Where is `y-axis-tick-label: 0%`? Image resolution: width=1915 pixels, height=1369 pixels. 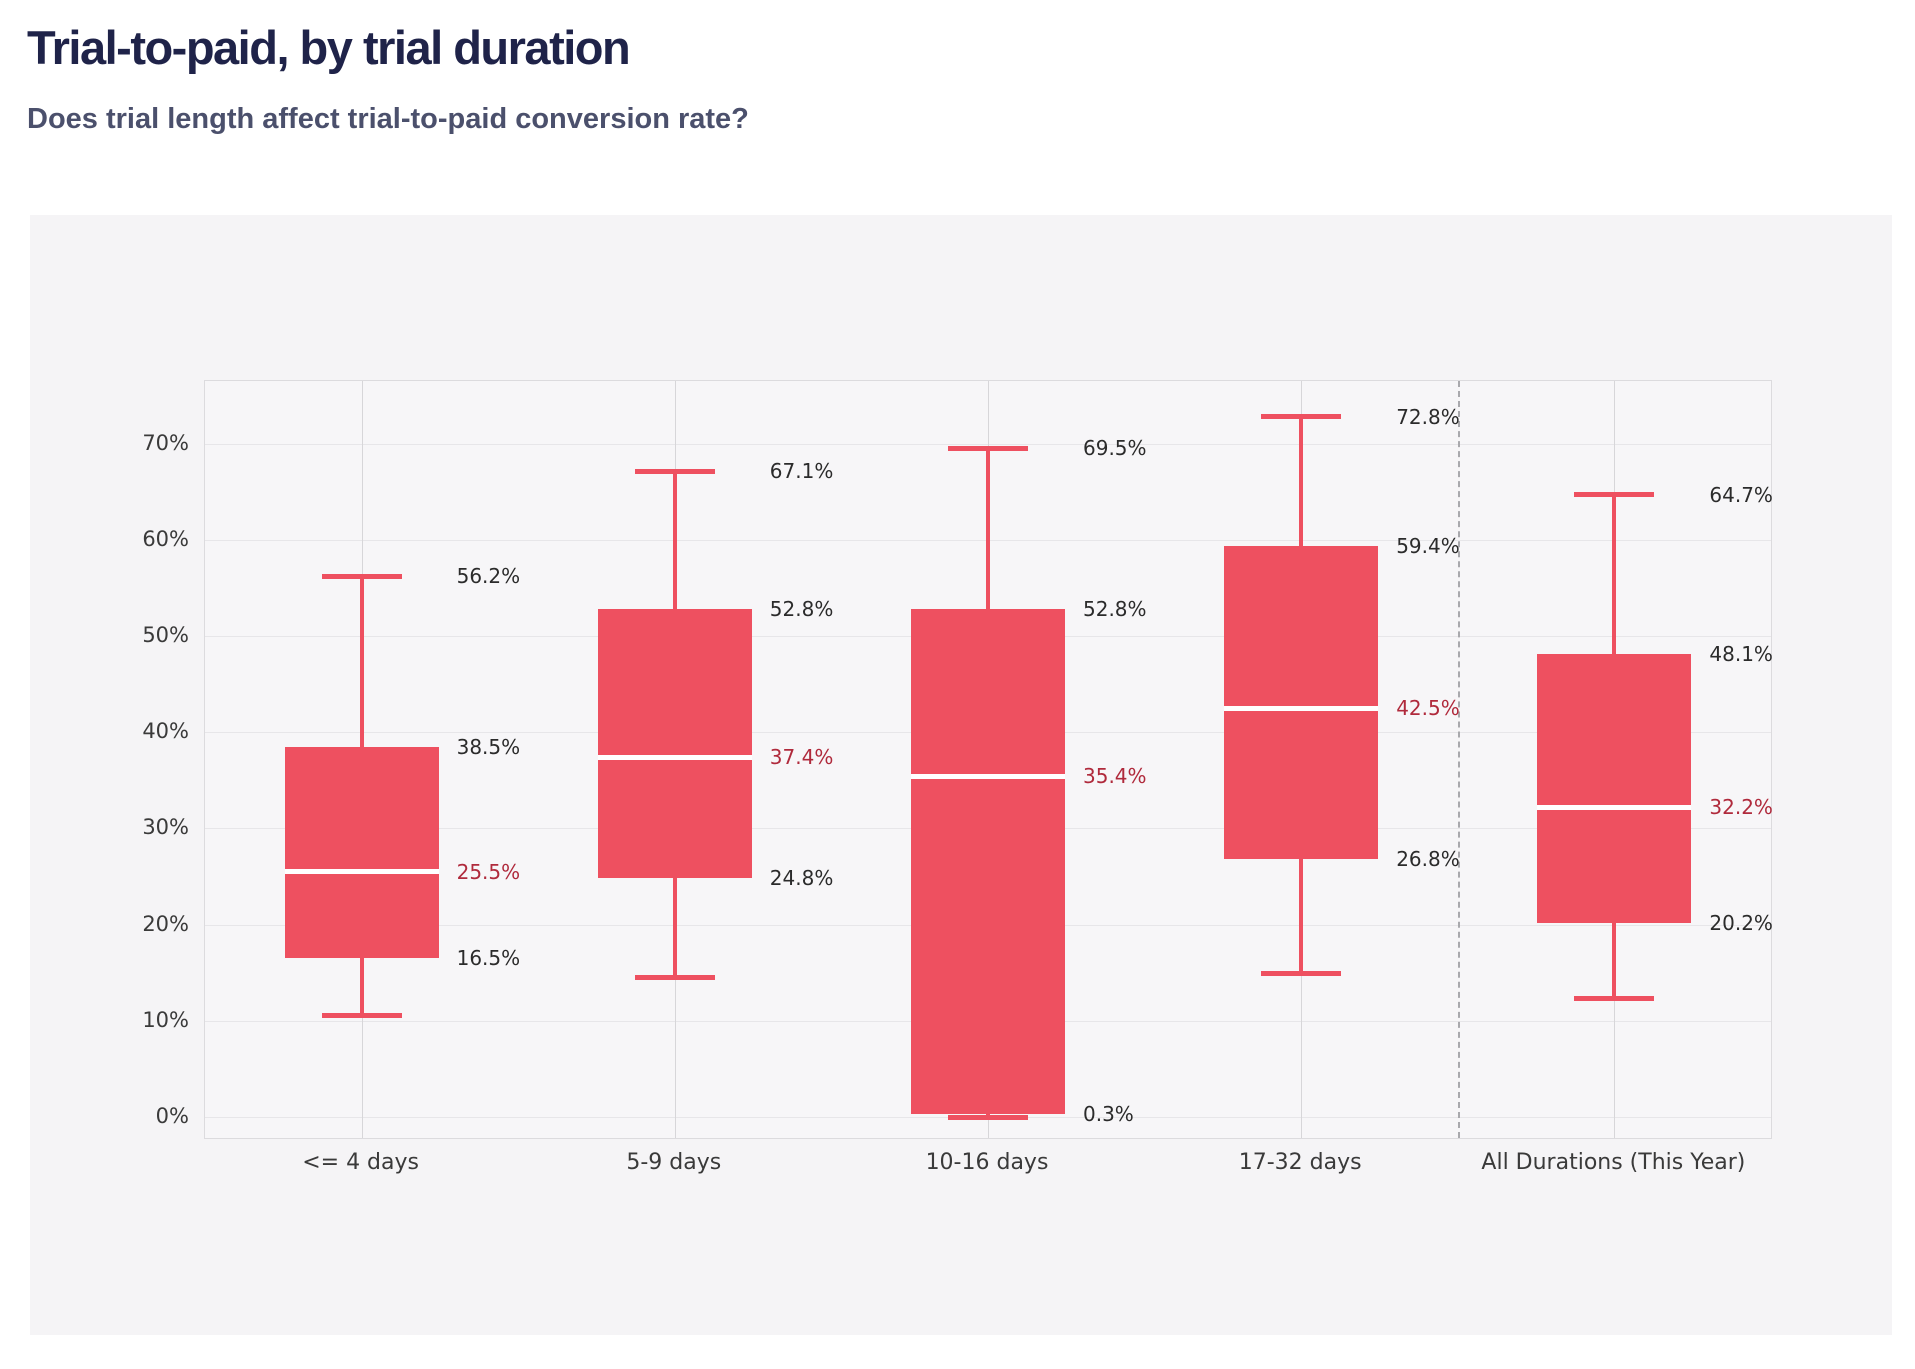
y-axis-tick-label: 0% is located at coordinates (172, 1116).